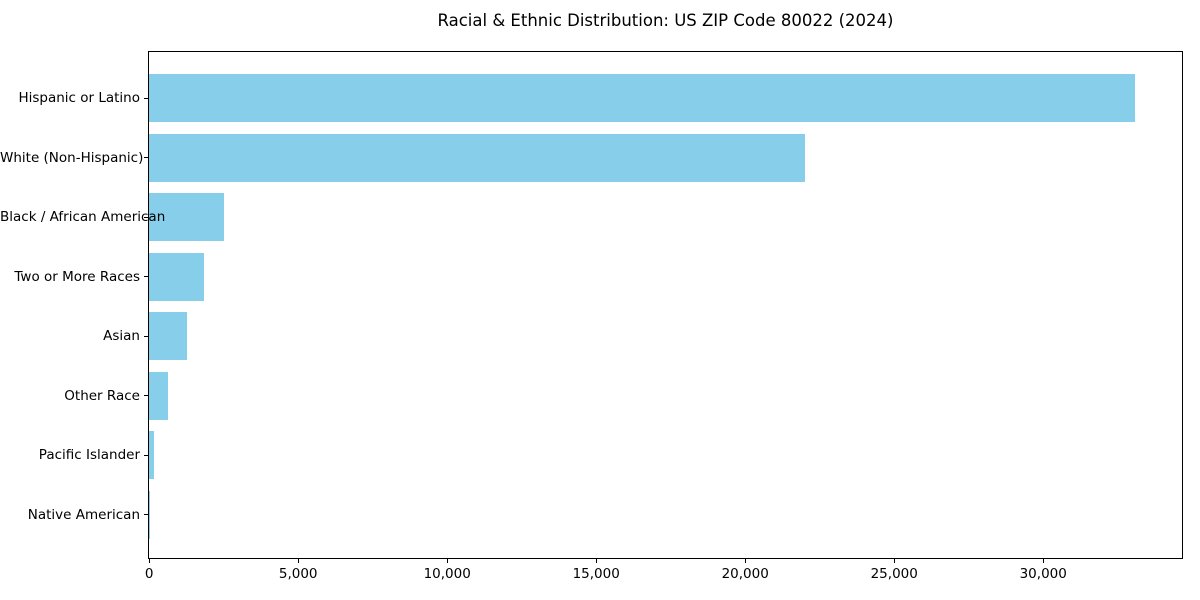  Describe the element at coordinates (83, 514) in the screenshot. I see `y-tick-label: Native American` at that location.